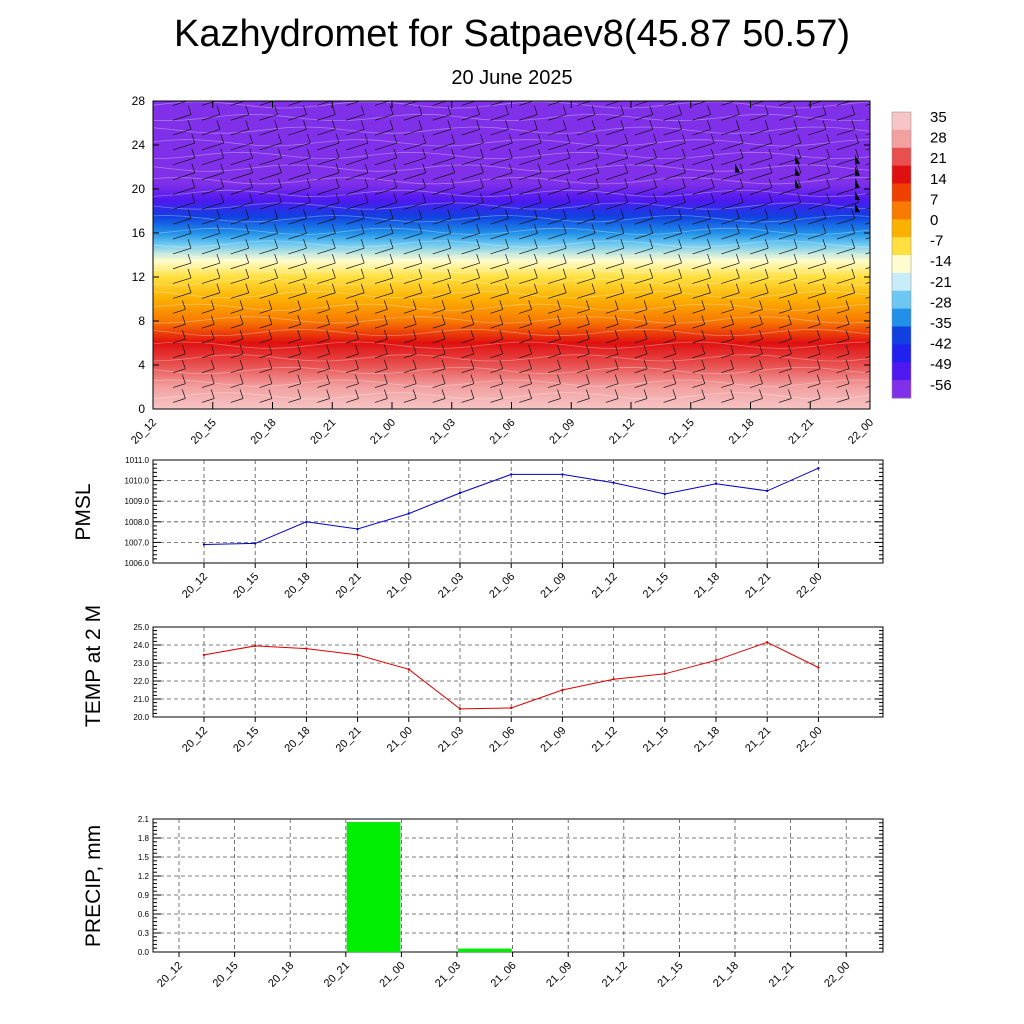 Image resolution: width=1024 pixels, height=1024 pixels. I want to click on temp-xtick-label: 21_09, so click(553, 740).